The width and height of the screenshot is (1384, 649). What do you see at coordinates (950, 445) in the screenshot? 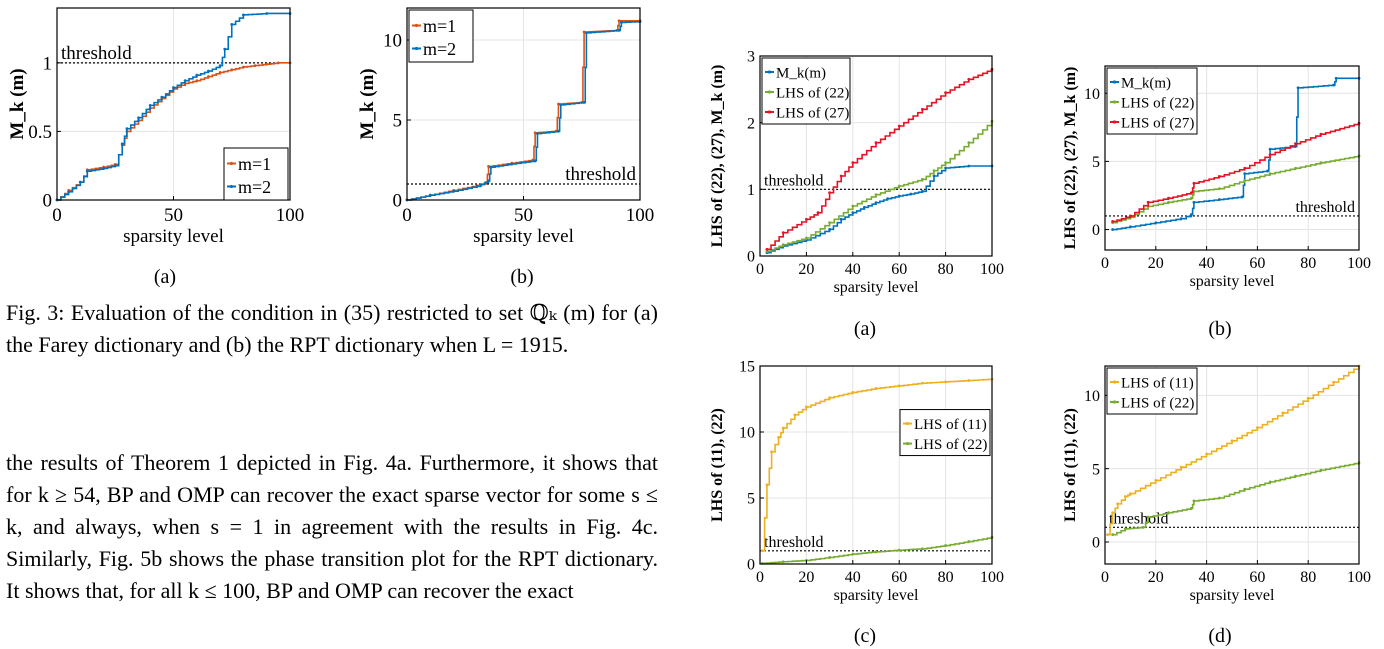
I see `legend-label: LHS of (22)` at bounding box center [950, 445].